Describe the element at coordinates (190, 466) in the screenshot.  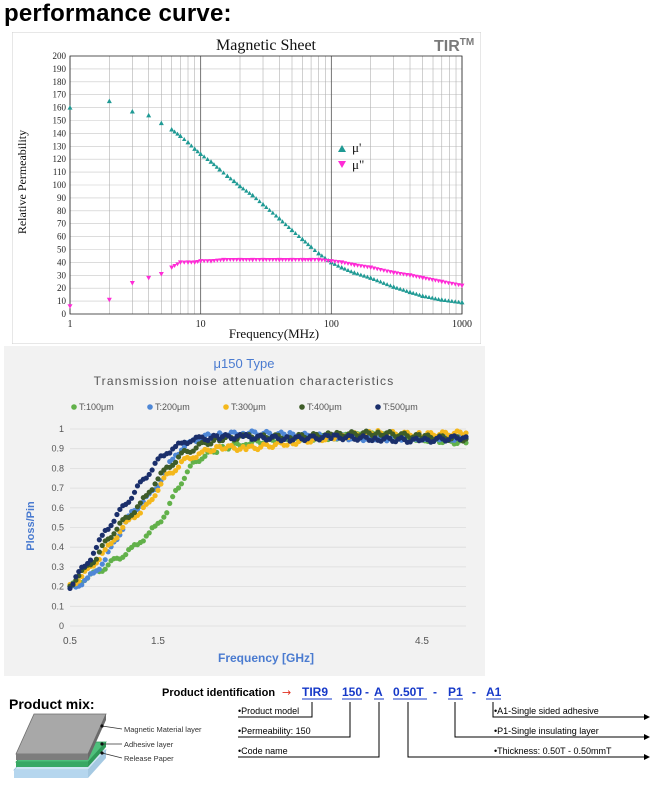
I see `chart2-series-0-point` at that location.